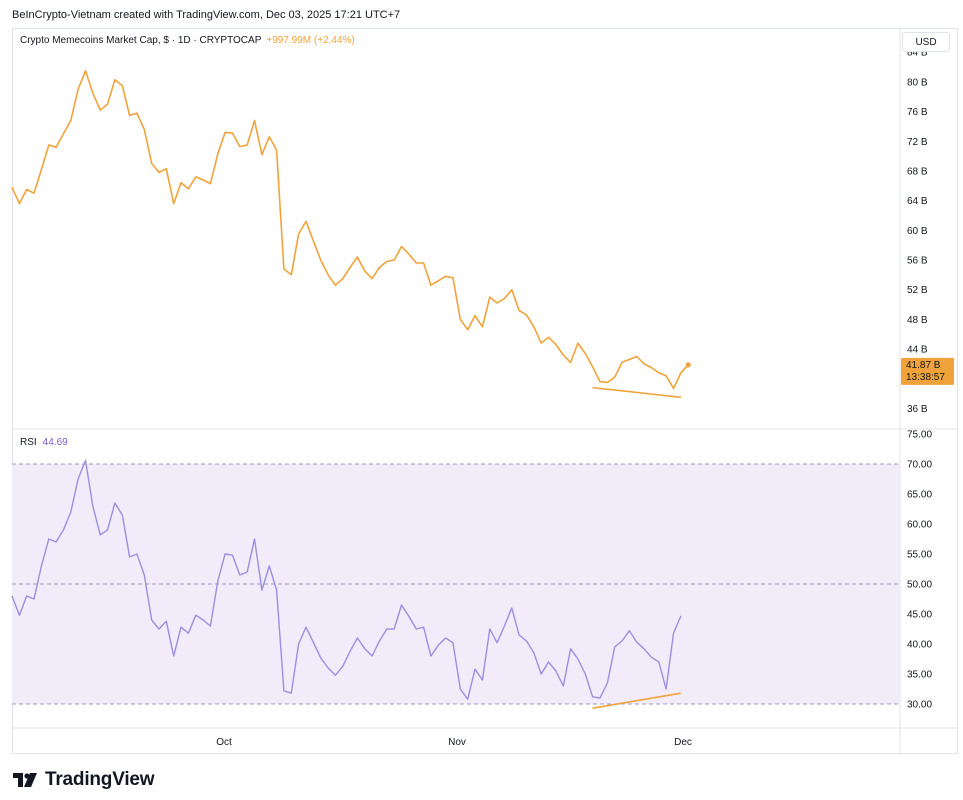 This screenshot has height=800, width=963. What do you see at coordinates (917, 320) in the screenshot?
I see `price-tick-label: 48 B` at bounding box center [917, 320].